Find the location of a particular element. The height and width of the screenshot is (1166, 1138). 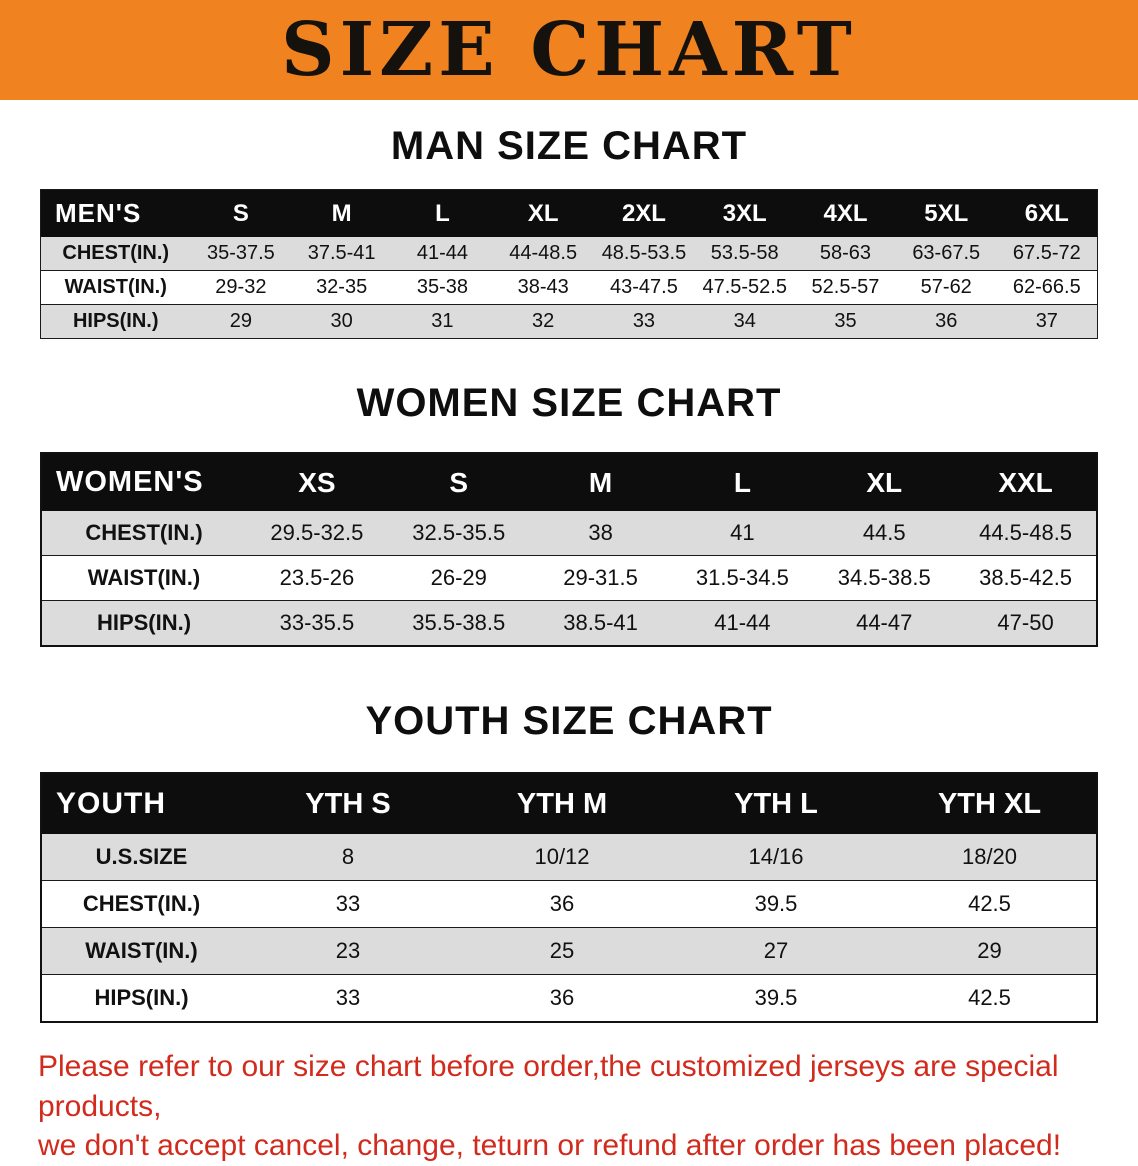

size-value: 23 is located at coordinates (348, 950).